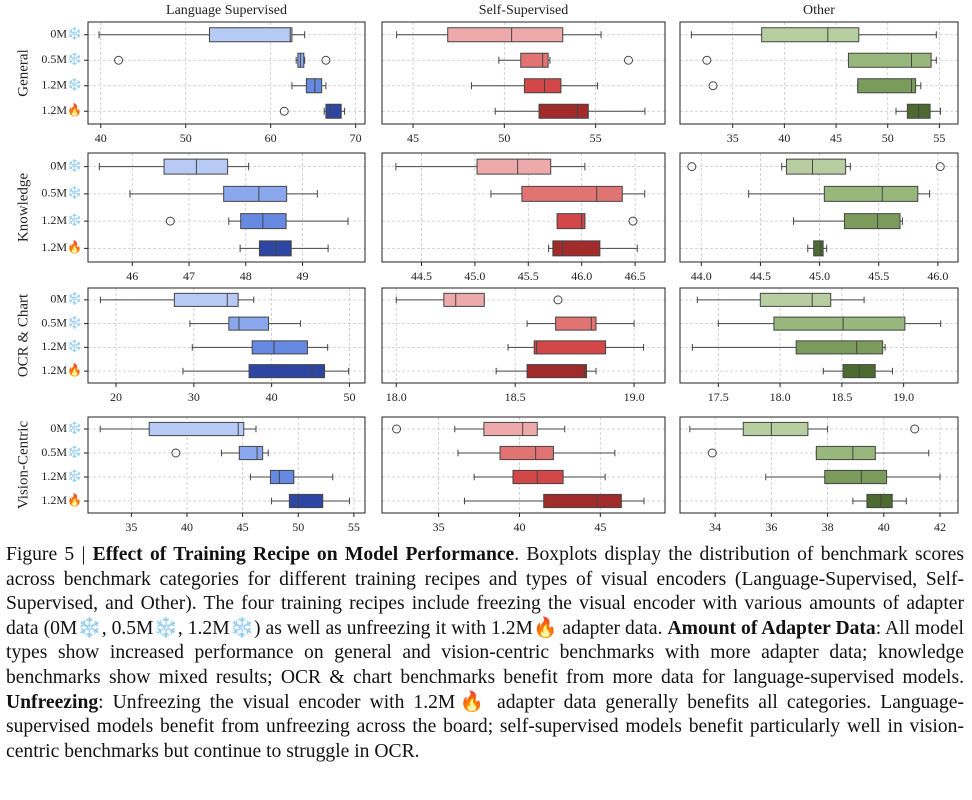 This screenshot has width=972, height=800. What do you see at coordinates (356, 138) in the screenshot?
I see `x-tick-label: 70` at bounding box center [356, 138].